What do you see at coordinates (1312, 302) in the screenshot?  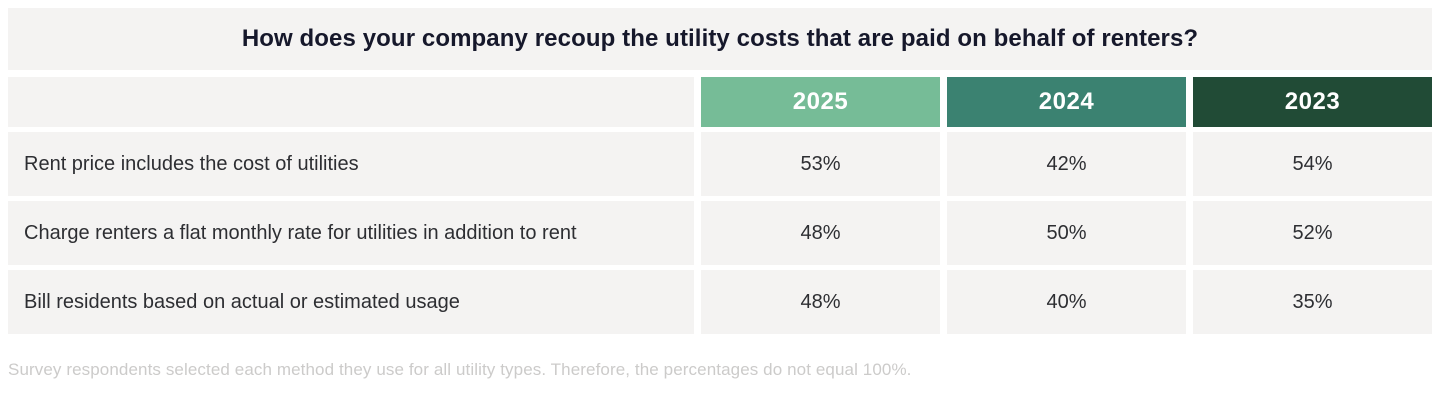 I see `value-bill-usage-2023: 35%` at bounding box center [1312, 302].